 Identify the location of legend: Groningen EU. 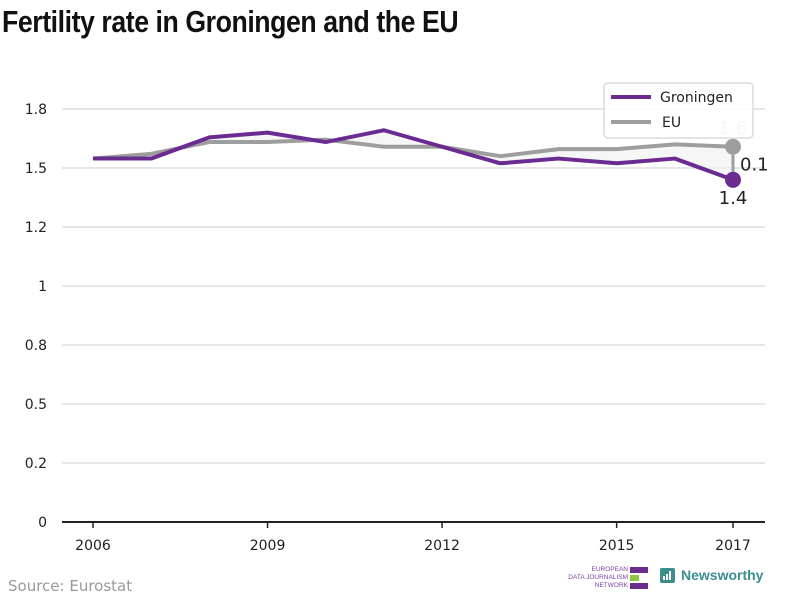
(678, 110).